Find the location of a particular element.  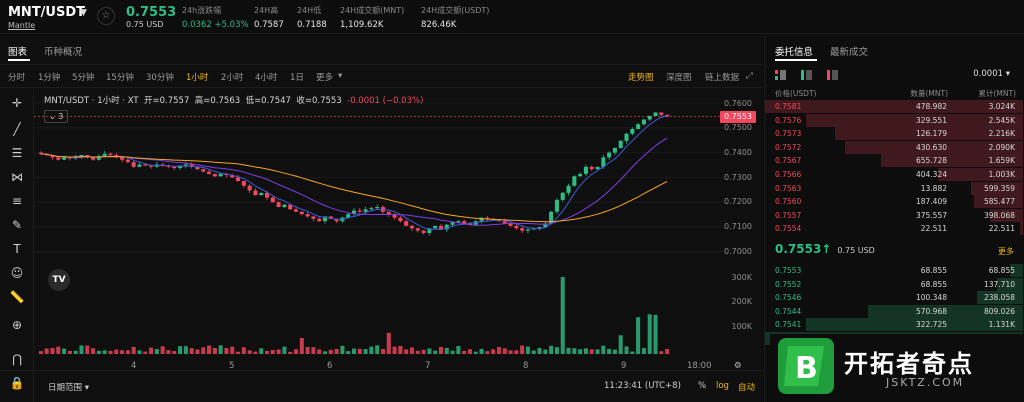

interval-5m: 5分钟 is located at coordinates (83, 78).